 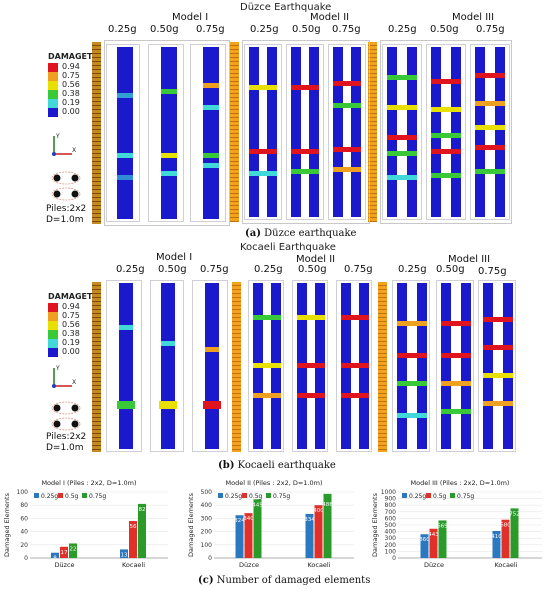 I want to click on section-a-caption: (a) Düzce earthquake, so click(x=300, y=233).